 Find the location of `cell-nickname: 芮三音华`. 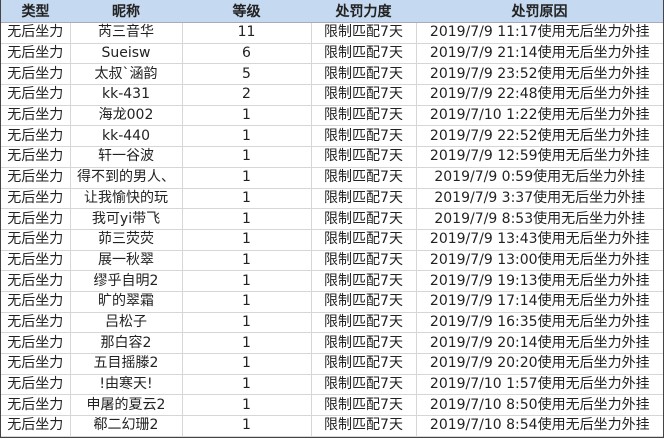

cell-nickname: 芮三音华 is located at coordinates (125, 33).